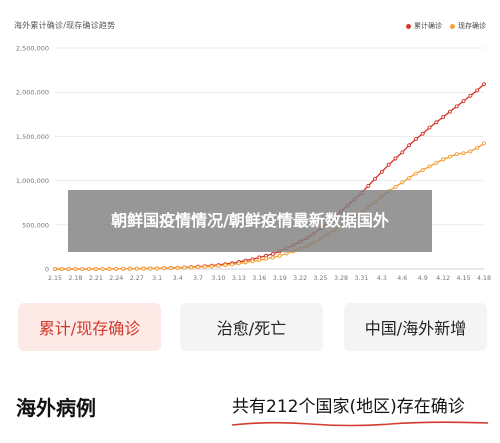  Describe the element at coordinates (56, 408) in the screenshot. I see `section-title: 海外病例` at that location.